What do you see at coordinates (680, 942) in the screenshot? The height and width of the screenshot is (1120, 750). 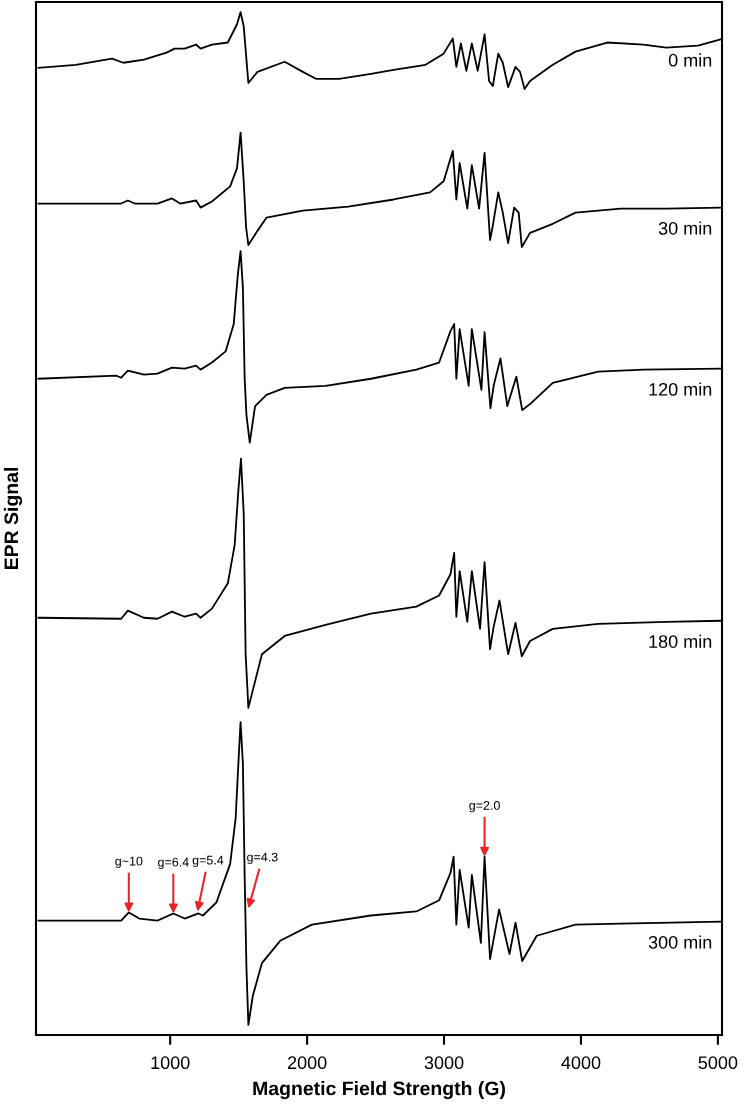 I see `series-label: 300 min` at bounding box center [680, 942].